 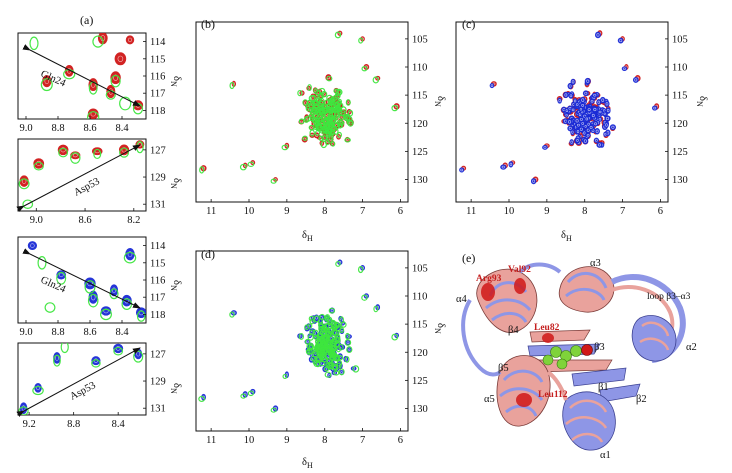 What do you see at coordinates (519, 270) in the screenshot?
I see `label-val92: Val92` at bounding box center [519, 270].